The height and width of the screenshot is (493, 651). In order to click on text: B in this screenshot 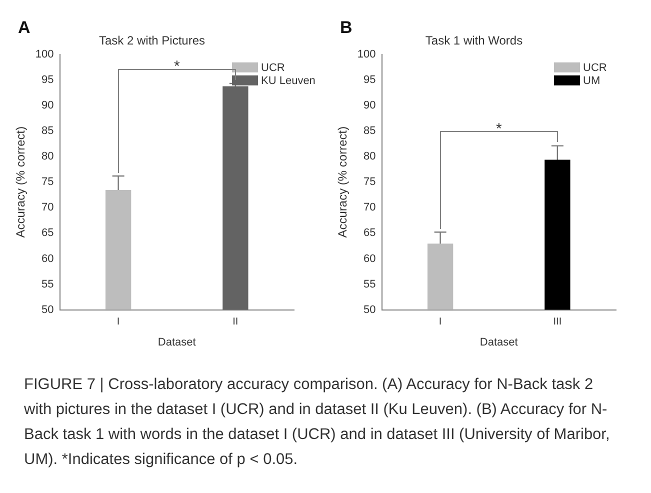, I will do `click(346, 28)`.